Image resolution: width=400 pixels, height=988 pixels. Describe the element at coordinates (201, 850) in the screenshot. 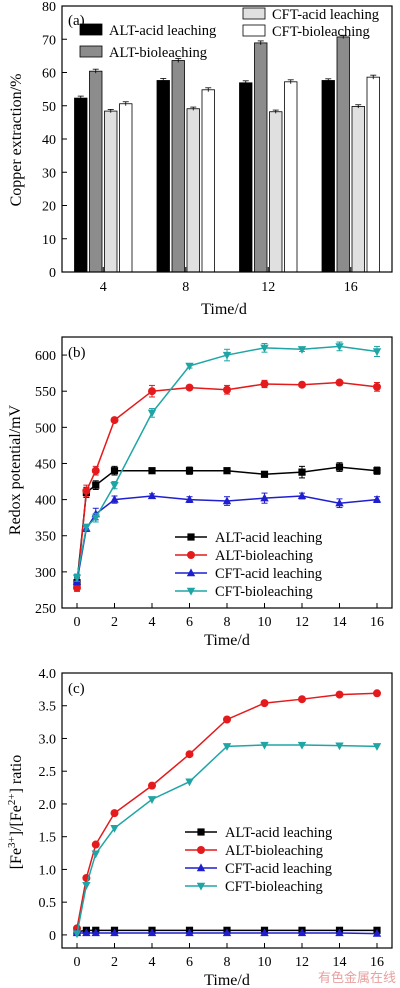

I see `legend-marker-alt-bioleaching` at that location.